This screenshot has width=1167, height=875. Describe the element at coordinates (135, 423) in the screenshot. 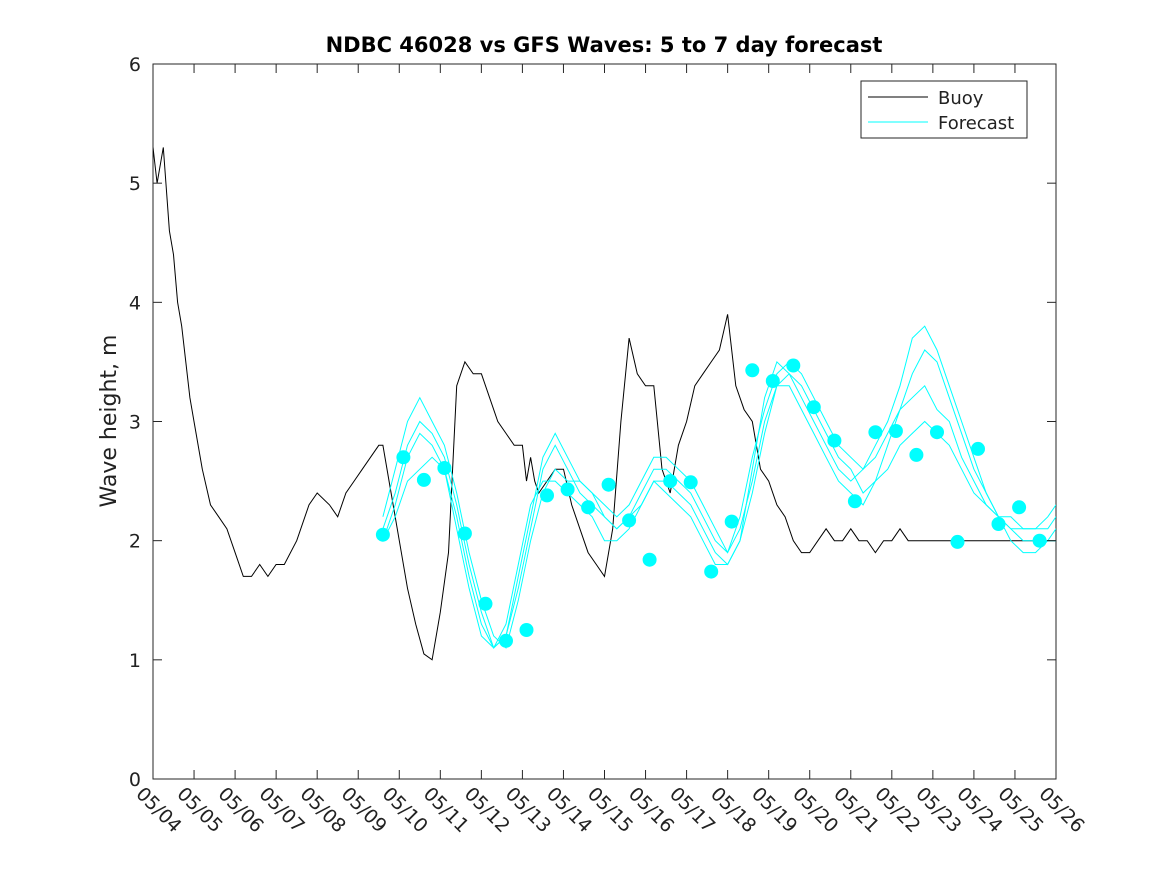

I see `y-tick-label: 3` at that location.